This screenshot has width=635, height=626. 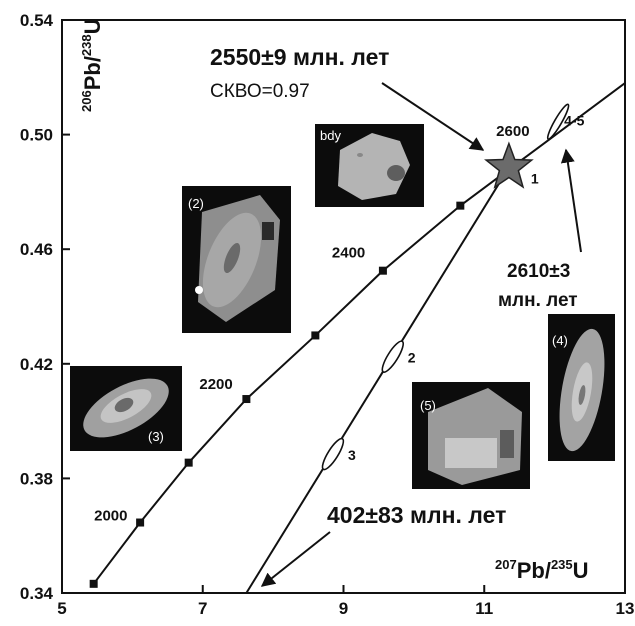 I want to click on age-label: 2000, so click(x=110, y=516).